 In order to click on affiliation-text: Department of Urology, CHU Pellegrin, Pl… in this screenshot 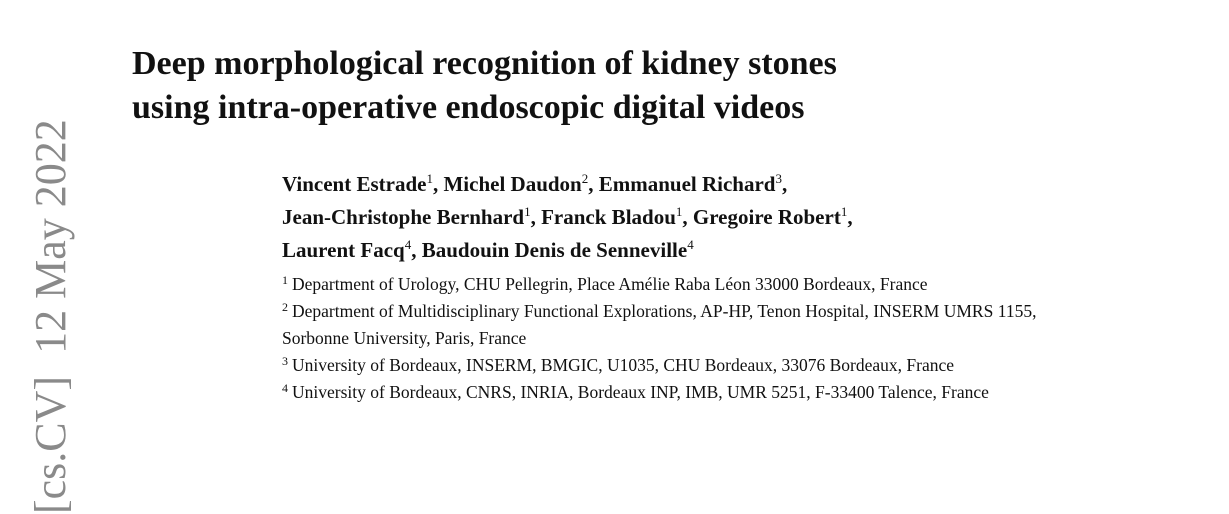, I will do `click(610, 284)`.